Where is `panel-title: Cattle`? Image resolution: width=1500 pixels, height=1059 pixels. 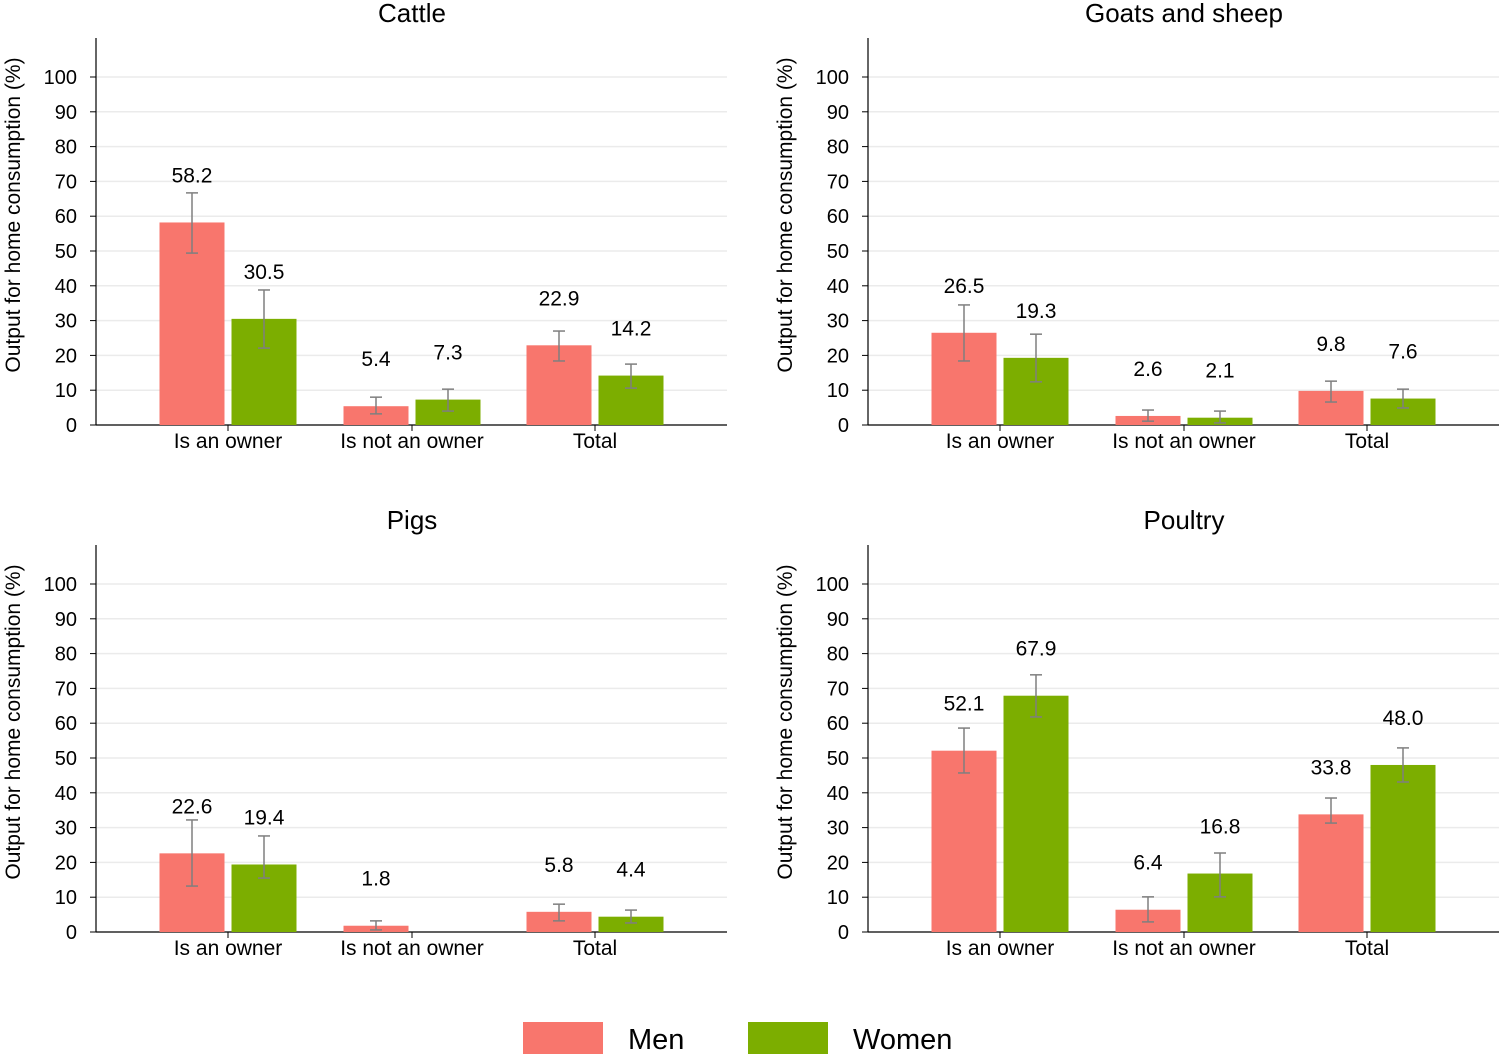
panel-title: Cattle is located at coordinates (412, 14).